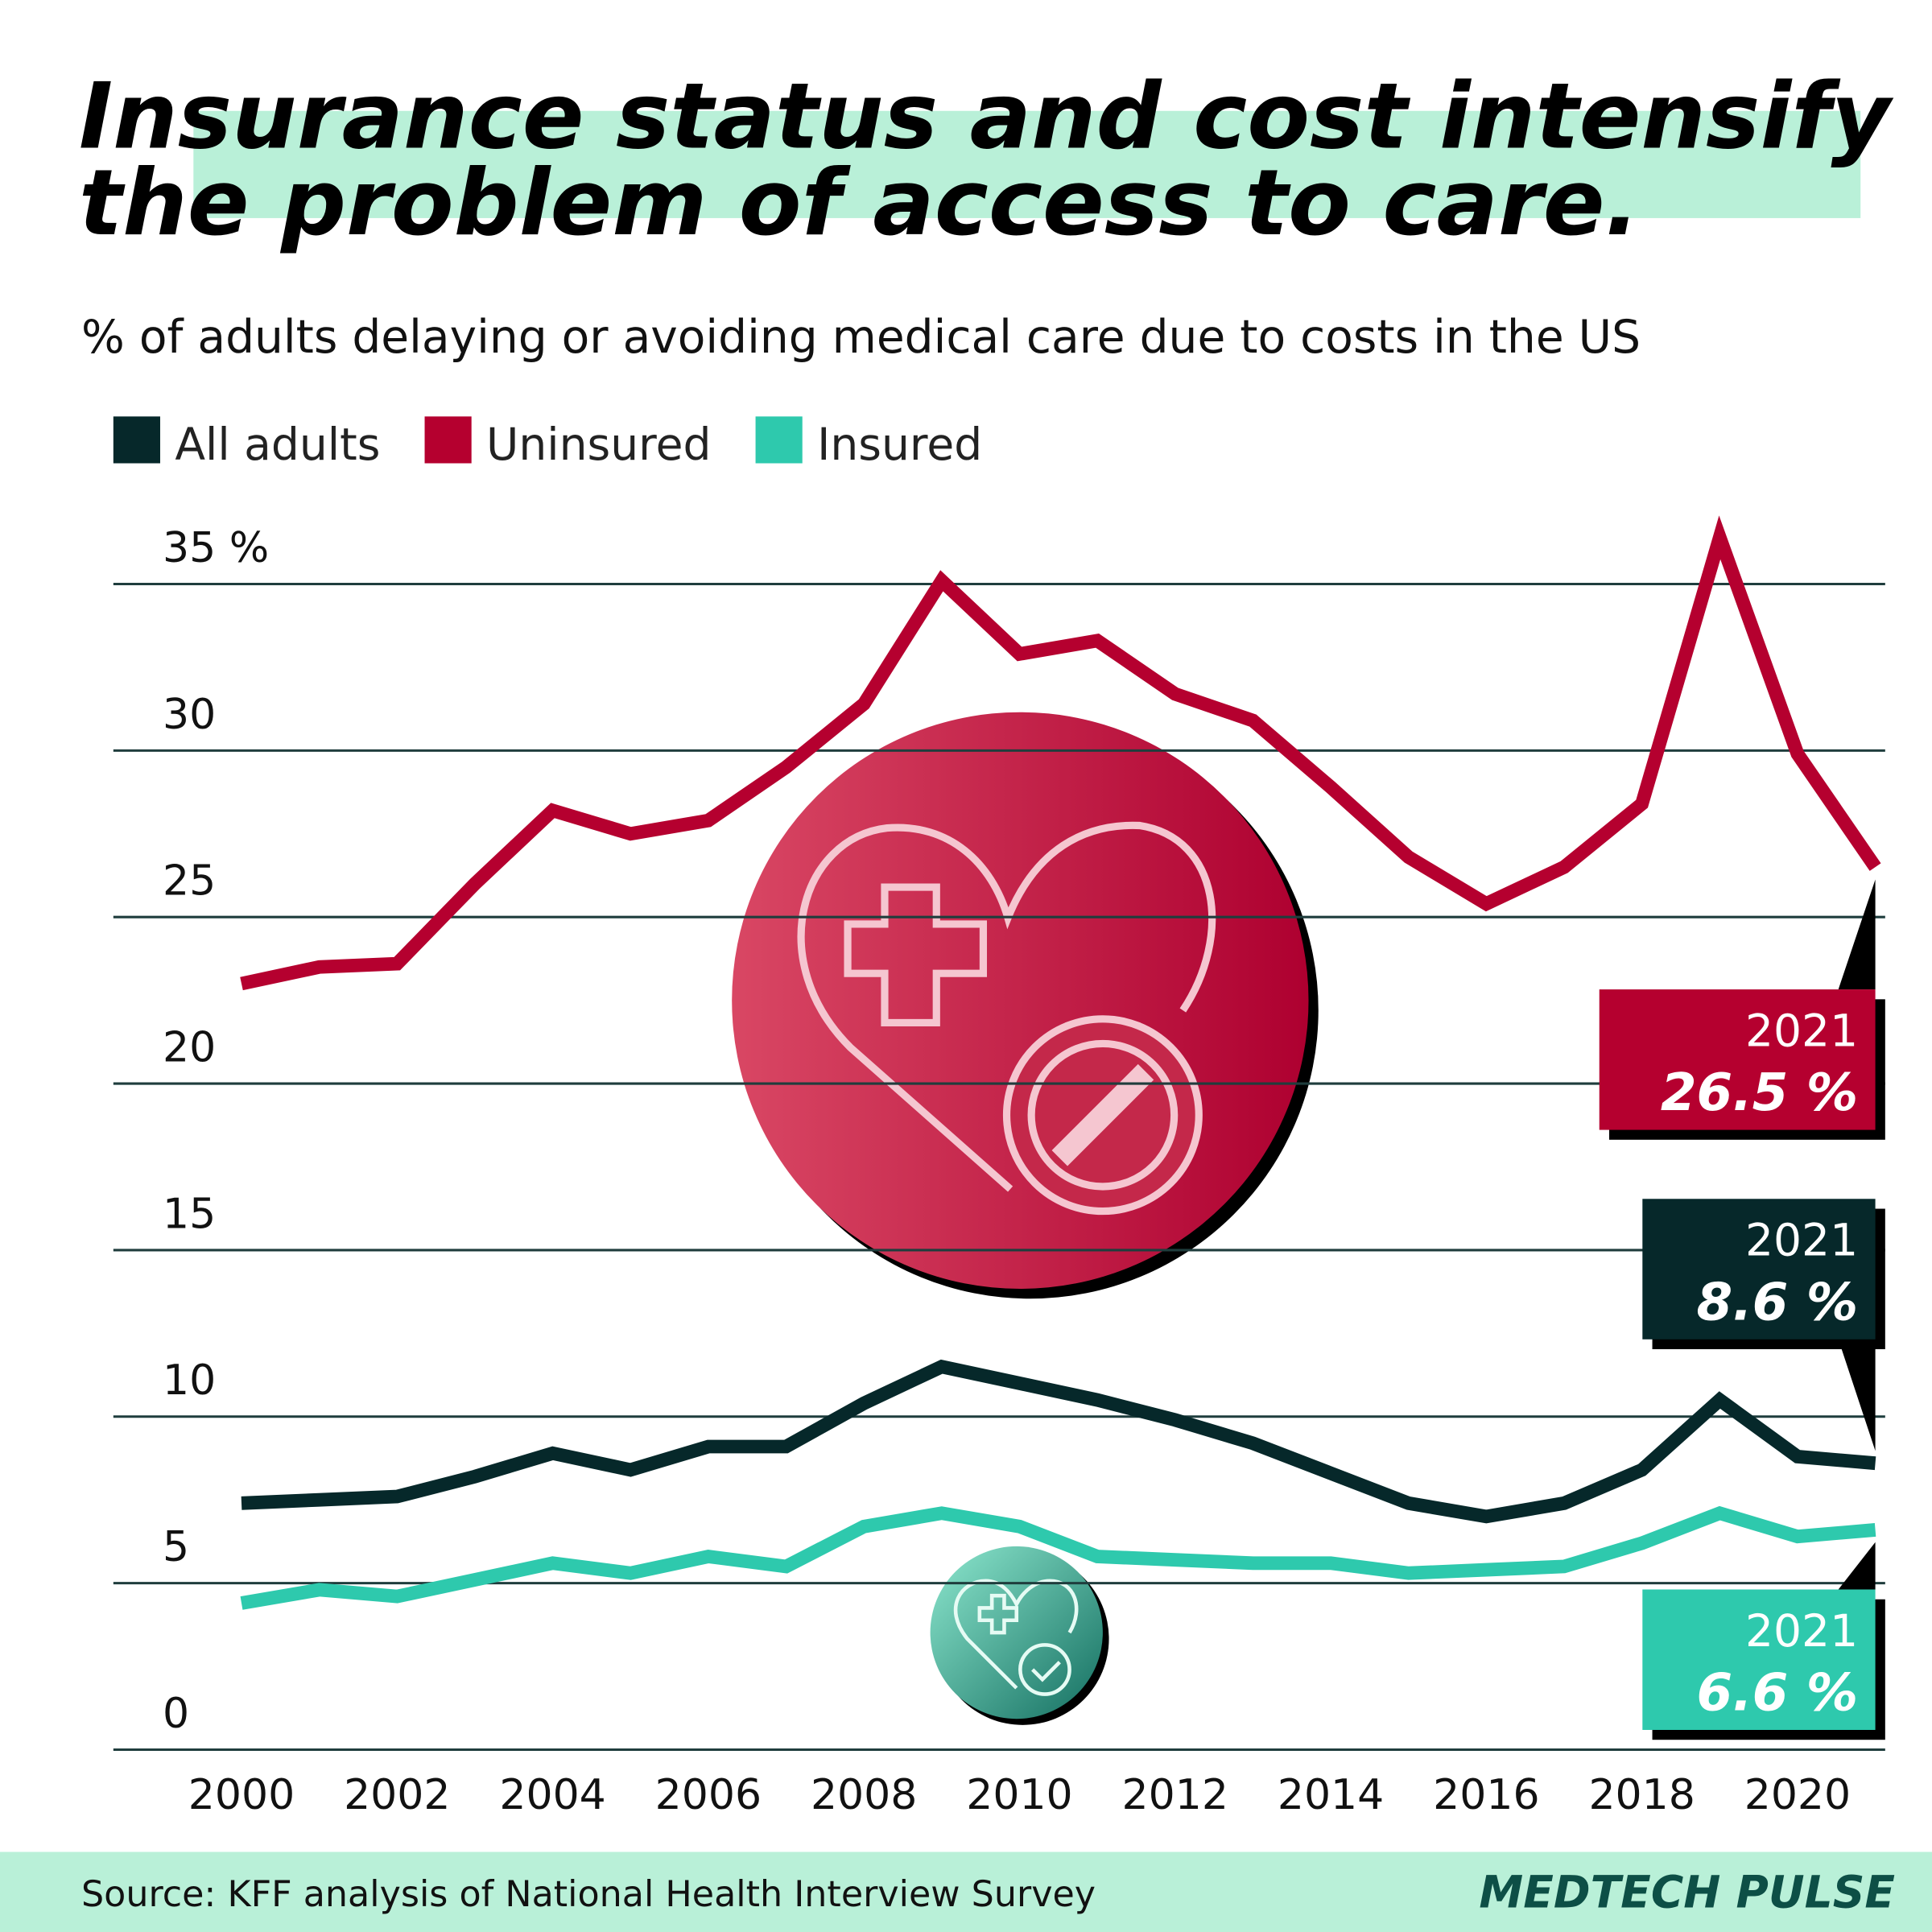 The image size is (1932, 1932). What do you see at coordinates (1759, 1093) in the screenshot?
I see `callout-value: 26.5 %` at bounding box center [1759, 1093].